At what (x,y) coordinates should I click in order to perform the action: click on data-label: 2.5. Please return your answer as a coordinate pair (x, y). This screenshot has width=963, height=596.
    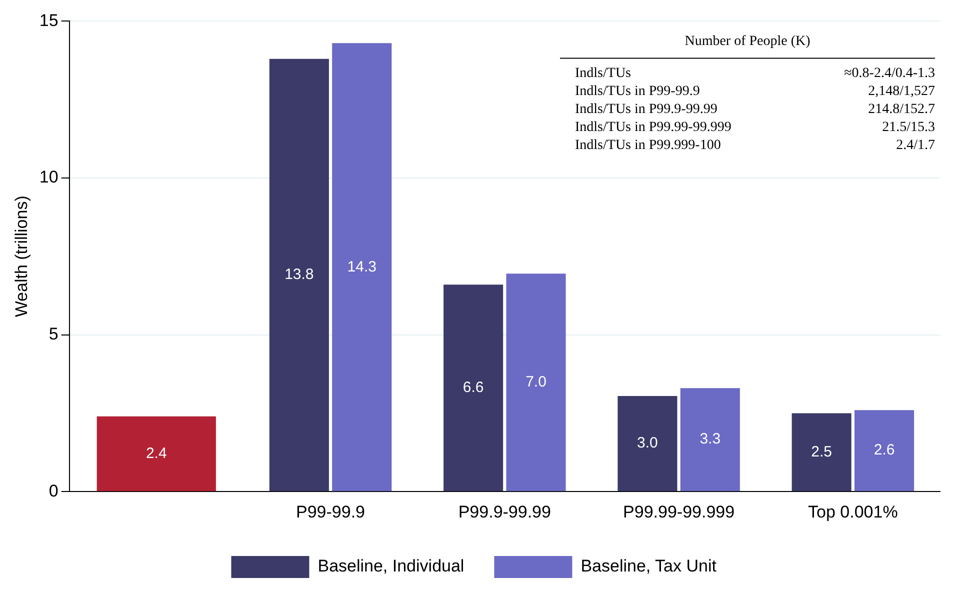
    Looking at the image, I should click on (821, 451).